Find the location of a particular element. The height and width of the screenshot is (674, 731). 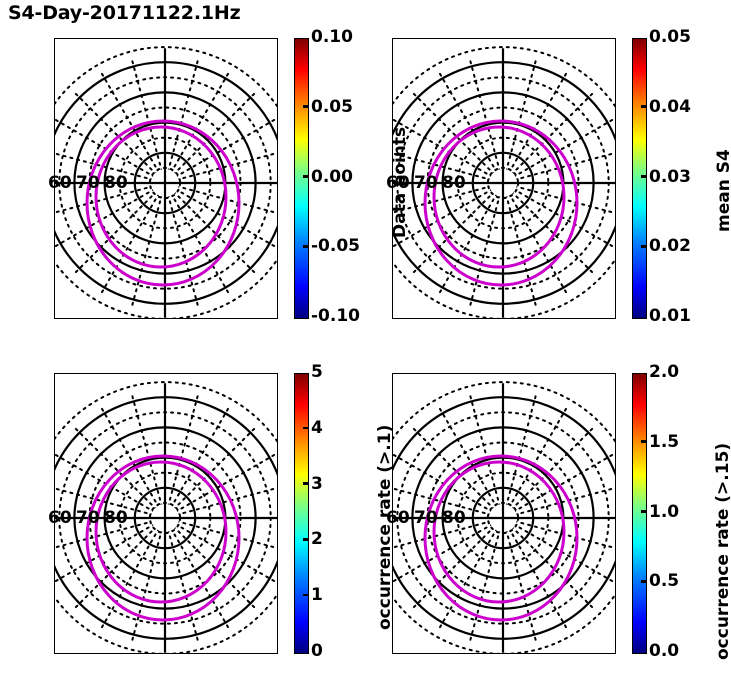

colorbar-tick-label: -0.10 is located at coordinates (335, 316).